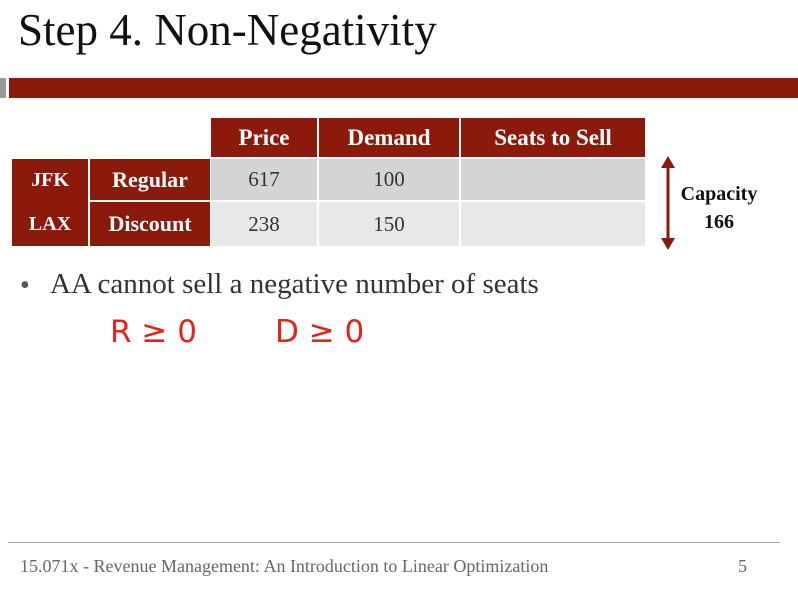 This screenshot has height=594, width=798. Describe the element at coordinates (150, 224) in the screenshot. I see `row-label: Discount` at that location.